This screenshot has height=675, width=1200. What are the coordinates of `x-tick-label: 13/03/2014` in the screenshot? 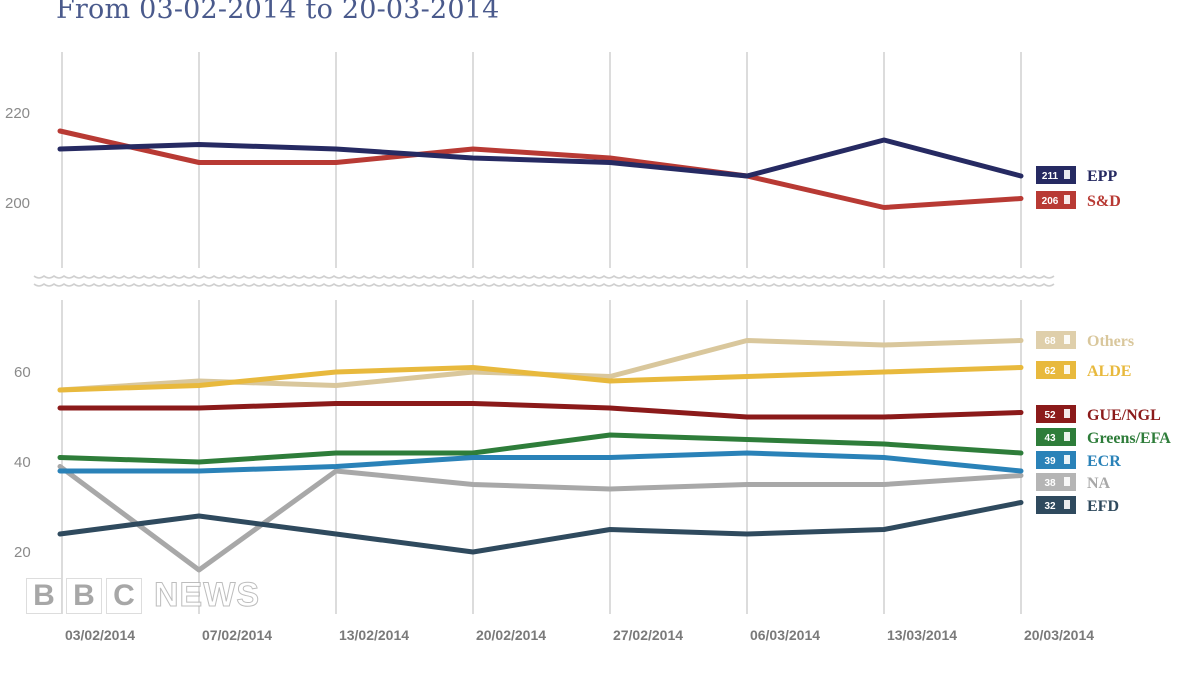 It's located at (922, 635).